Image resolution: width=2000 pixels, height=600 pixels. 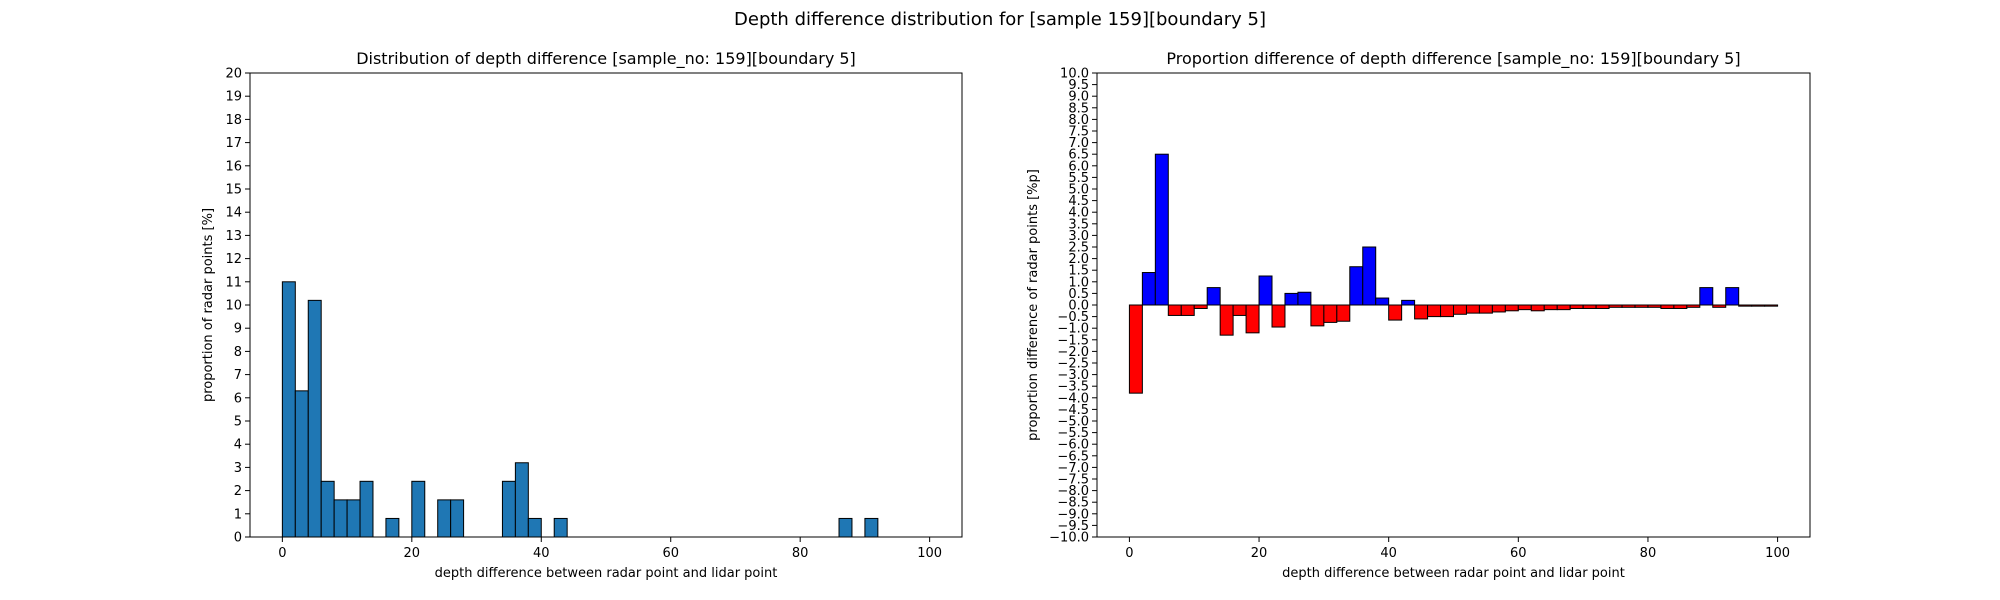 What do you see at coordinates (1078, 132) in the screenshot?
I see `y-tick-label: 7.5` at bounding box center [1078, 132].